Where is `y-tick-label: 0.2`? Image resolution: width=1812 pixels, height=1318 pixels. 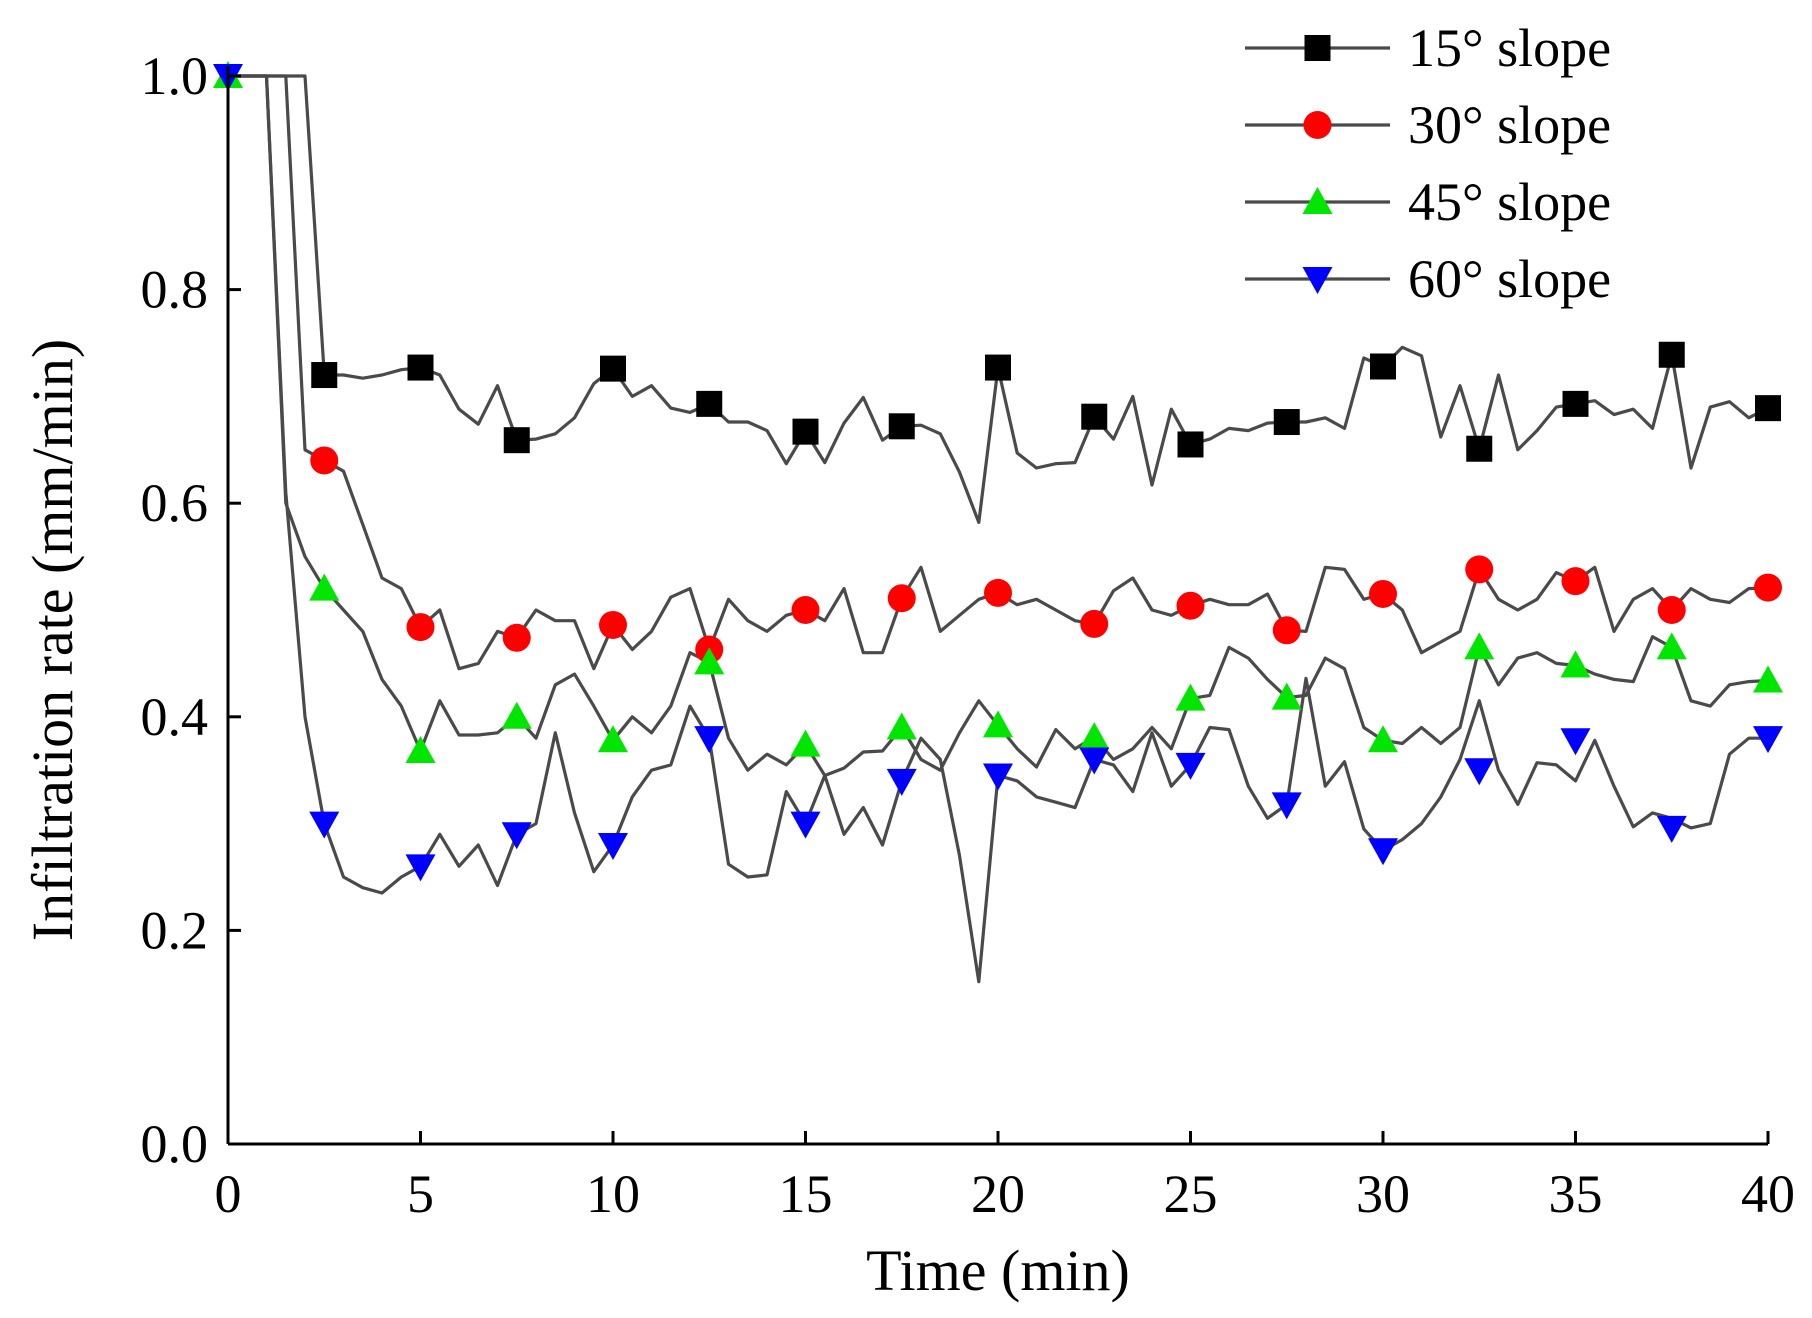
y-tick-label: 0.2 is located at coordinates (175, 930).